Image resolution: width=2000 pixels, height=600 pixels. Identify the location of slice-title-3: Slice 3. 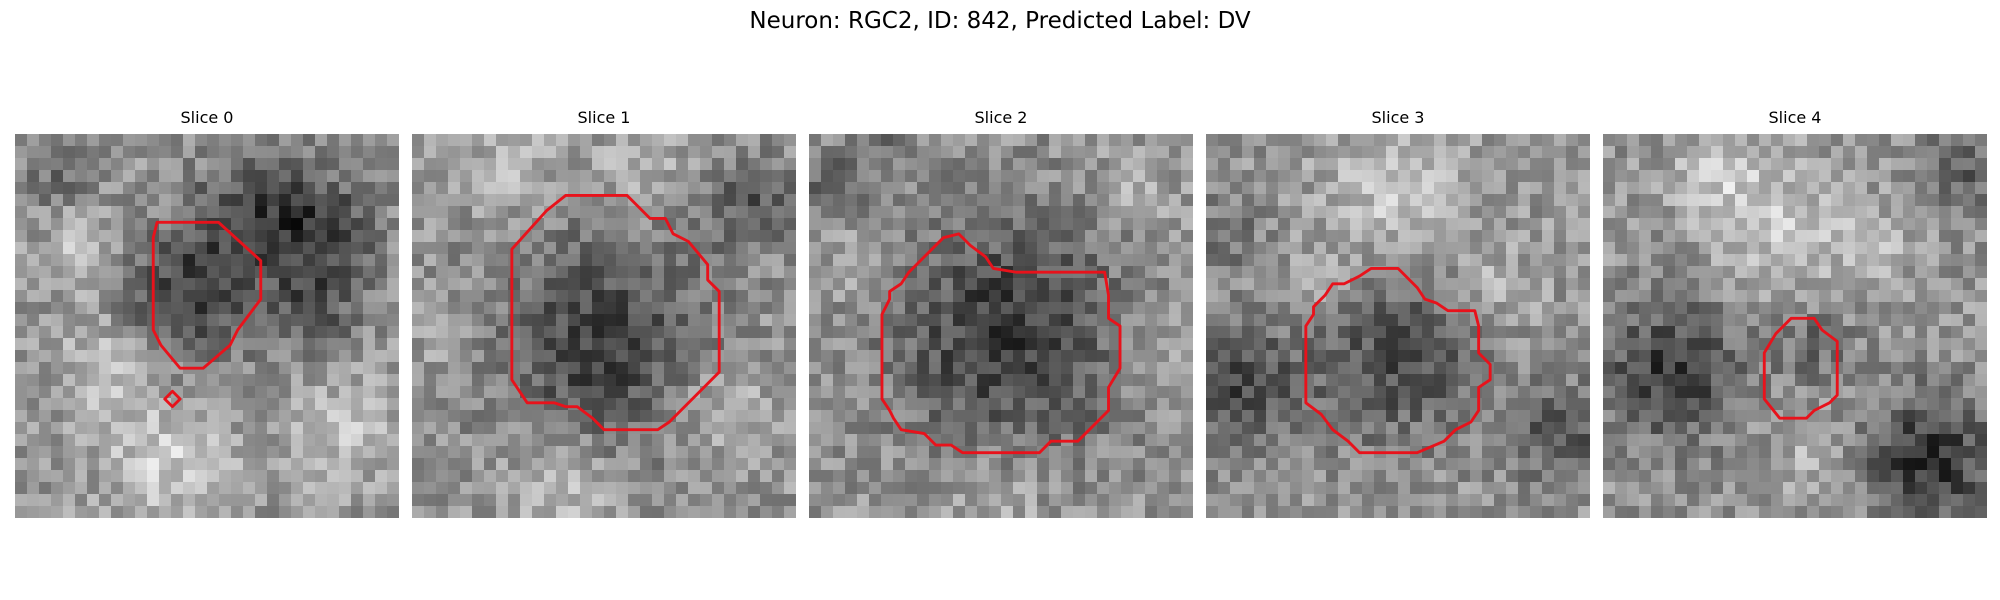
(1398, 117).